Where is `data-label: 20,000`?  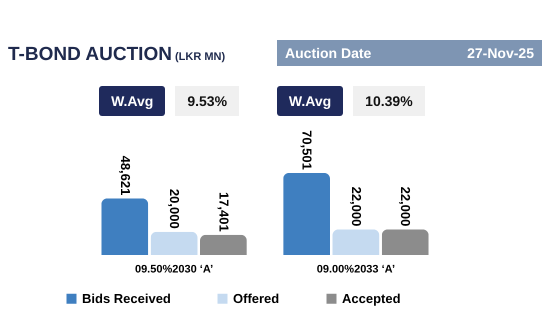
data-label: 20,000 is located at coordinates (174, 208).